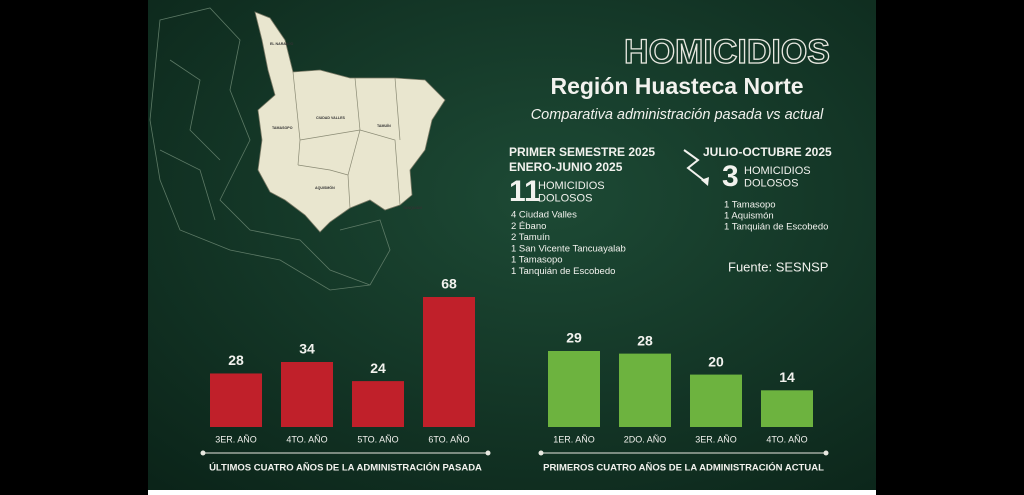 This screenshot has width=1024, height=495. What do you see at coordinates (512, 492) in the screenshot?
I see `bottom-strip` at bounding box center [512, 492].